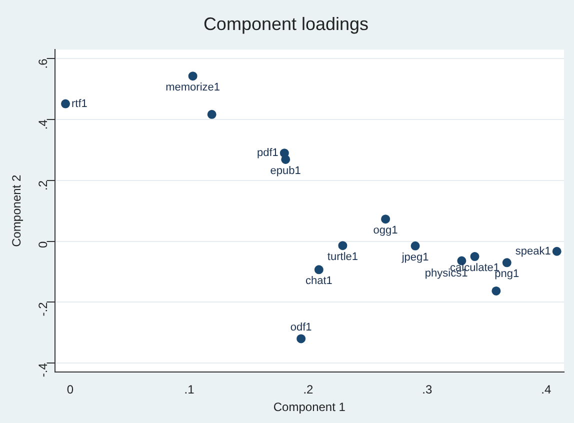 This screenshot has height=423, width=574. What do you see at coordinates (80, 104) in the screenshot?
I see `annotation: rtf1` at bounding box center [80, 104].